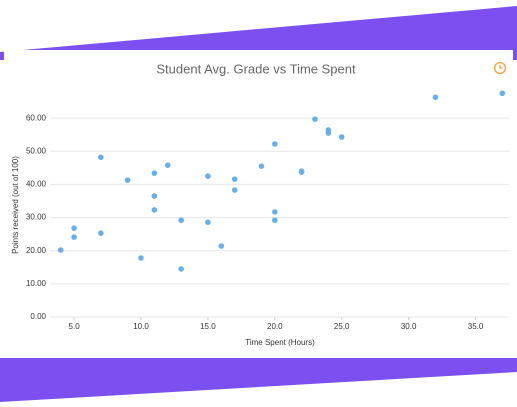 The image size is (517, 407). Describe the element at coordinates (208, 326) in the screenshot. I see `x-tick-label: 15.0` at that location.